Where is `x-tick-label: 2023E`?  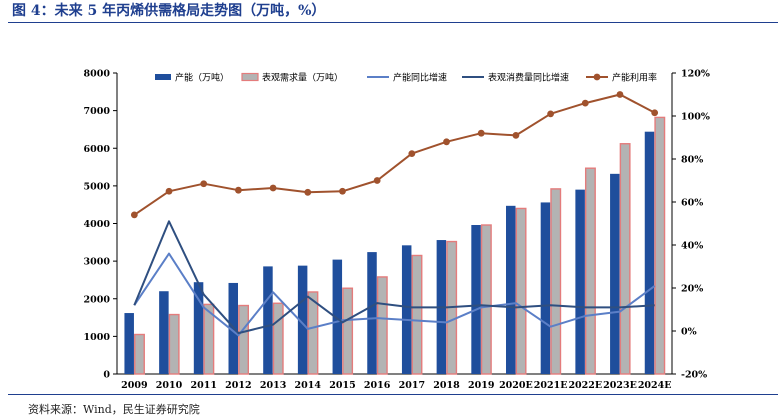
x-tick-label: 2023E is located at coordinates (620, 385).